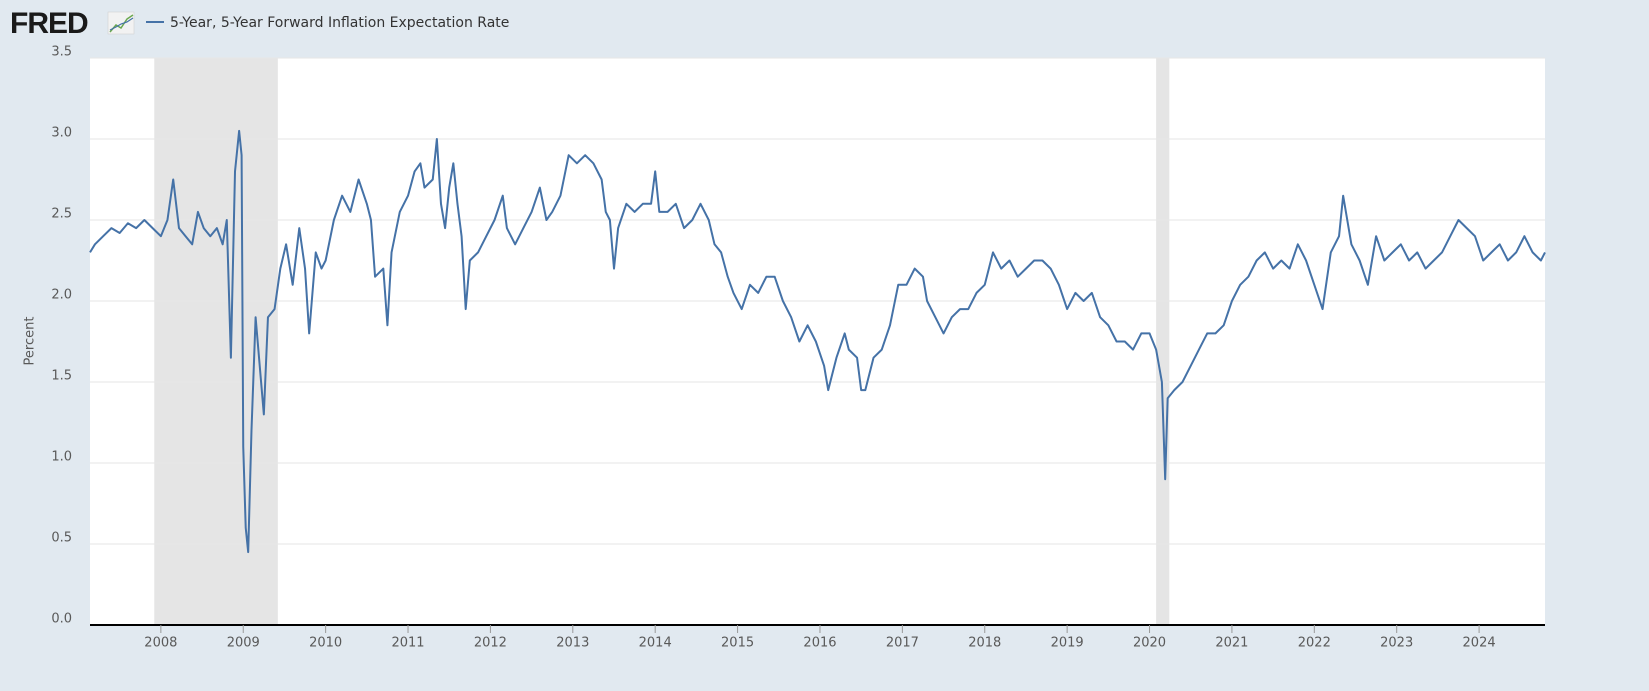 The image size is (1649, 691). Describe the element at coordinates (61, 52) in the screenshot. I see `y-tick-label: 3.5` at that location.